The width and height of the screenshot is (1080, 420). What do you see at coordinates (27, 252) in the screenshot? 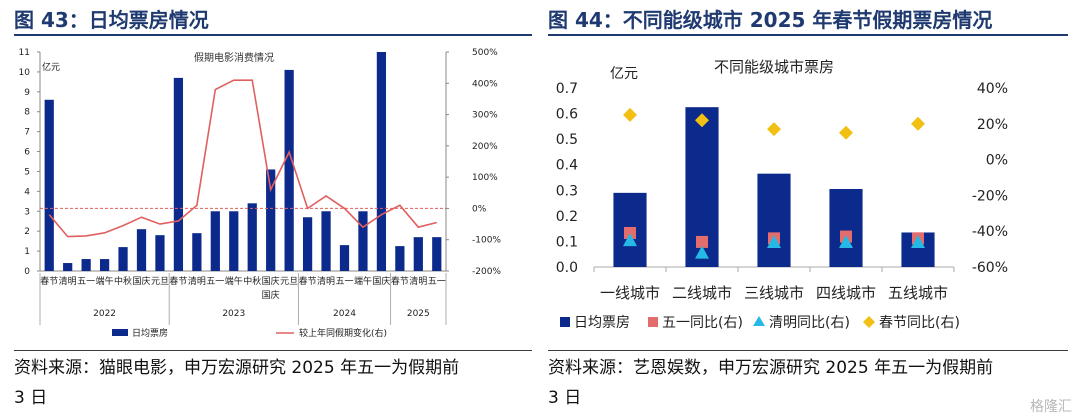
I see `y-left-tick-label: 1` at bounding box center [27, 252].